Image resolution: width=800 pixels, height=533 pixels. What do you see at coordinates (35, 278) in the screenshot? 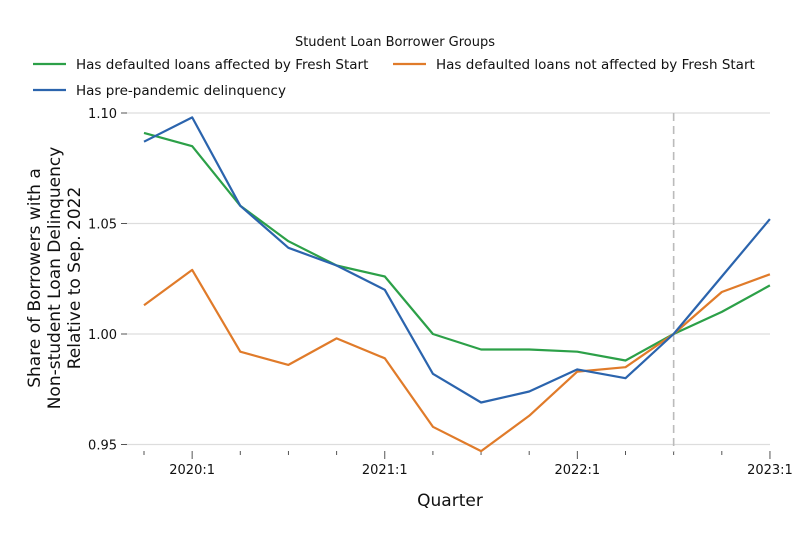
I see `svg-text: Share of Borrowers with a` at bounding box center [35, 278].